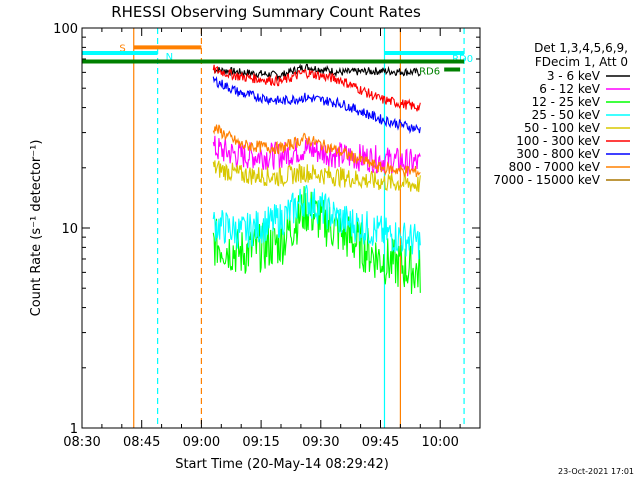  What do you see at coordinates (65, 29) in the screenshot?
I see `y-tick-label: 100` at bounding box center [65, 29].